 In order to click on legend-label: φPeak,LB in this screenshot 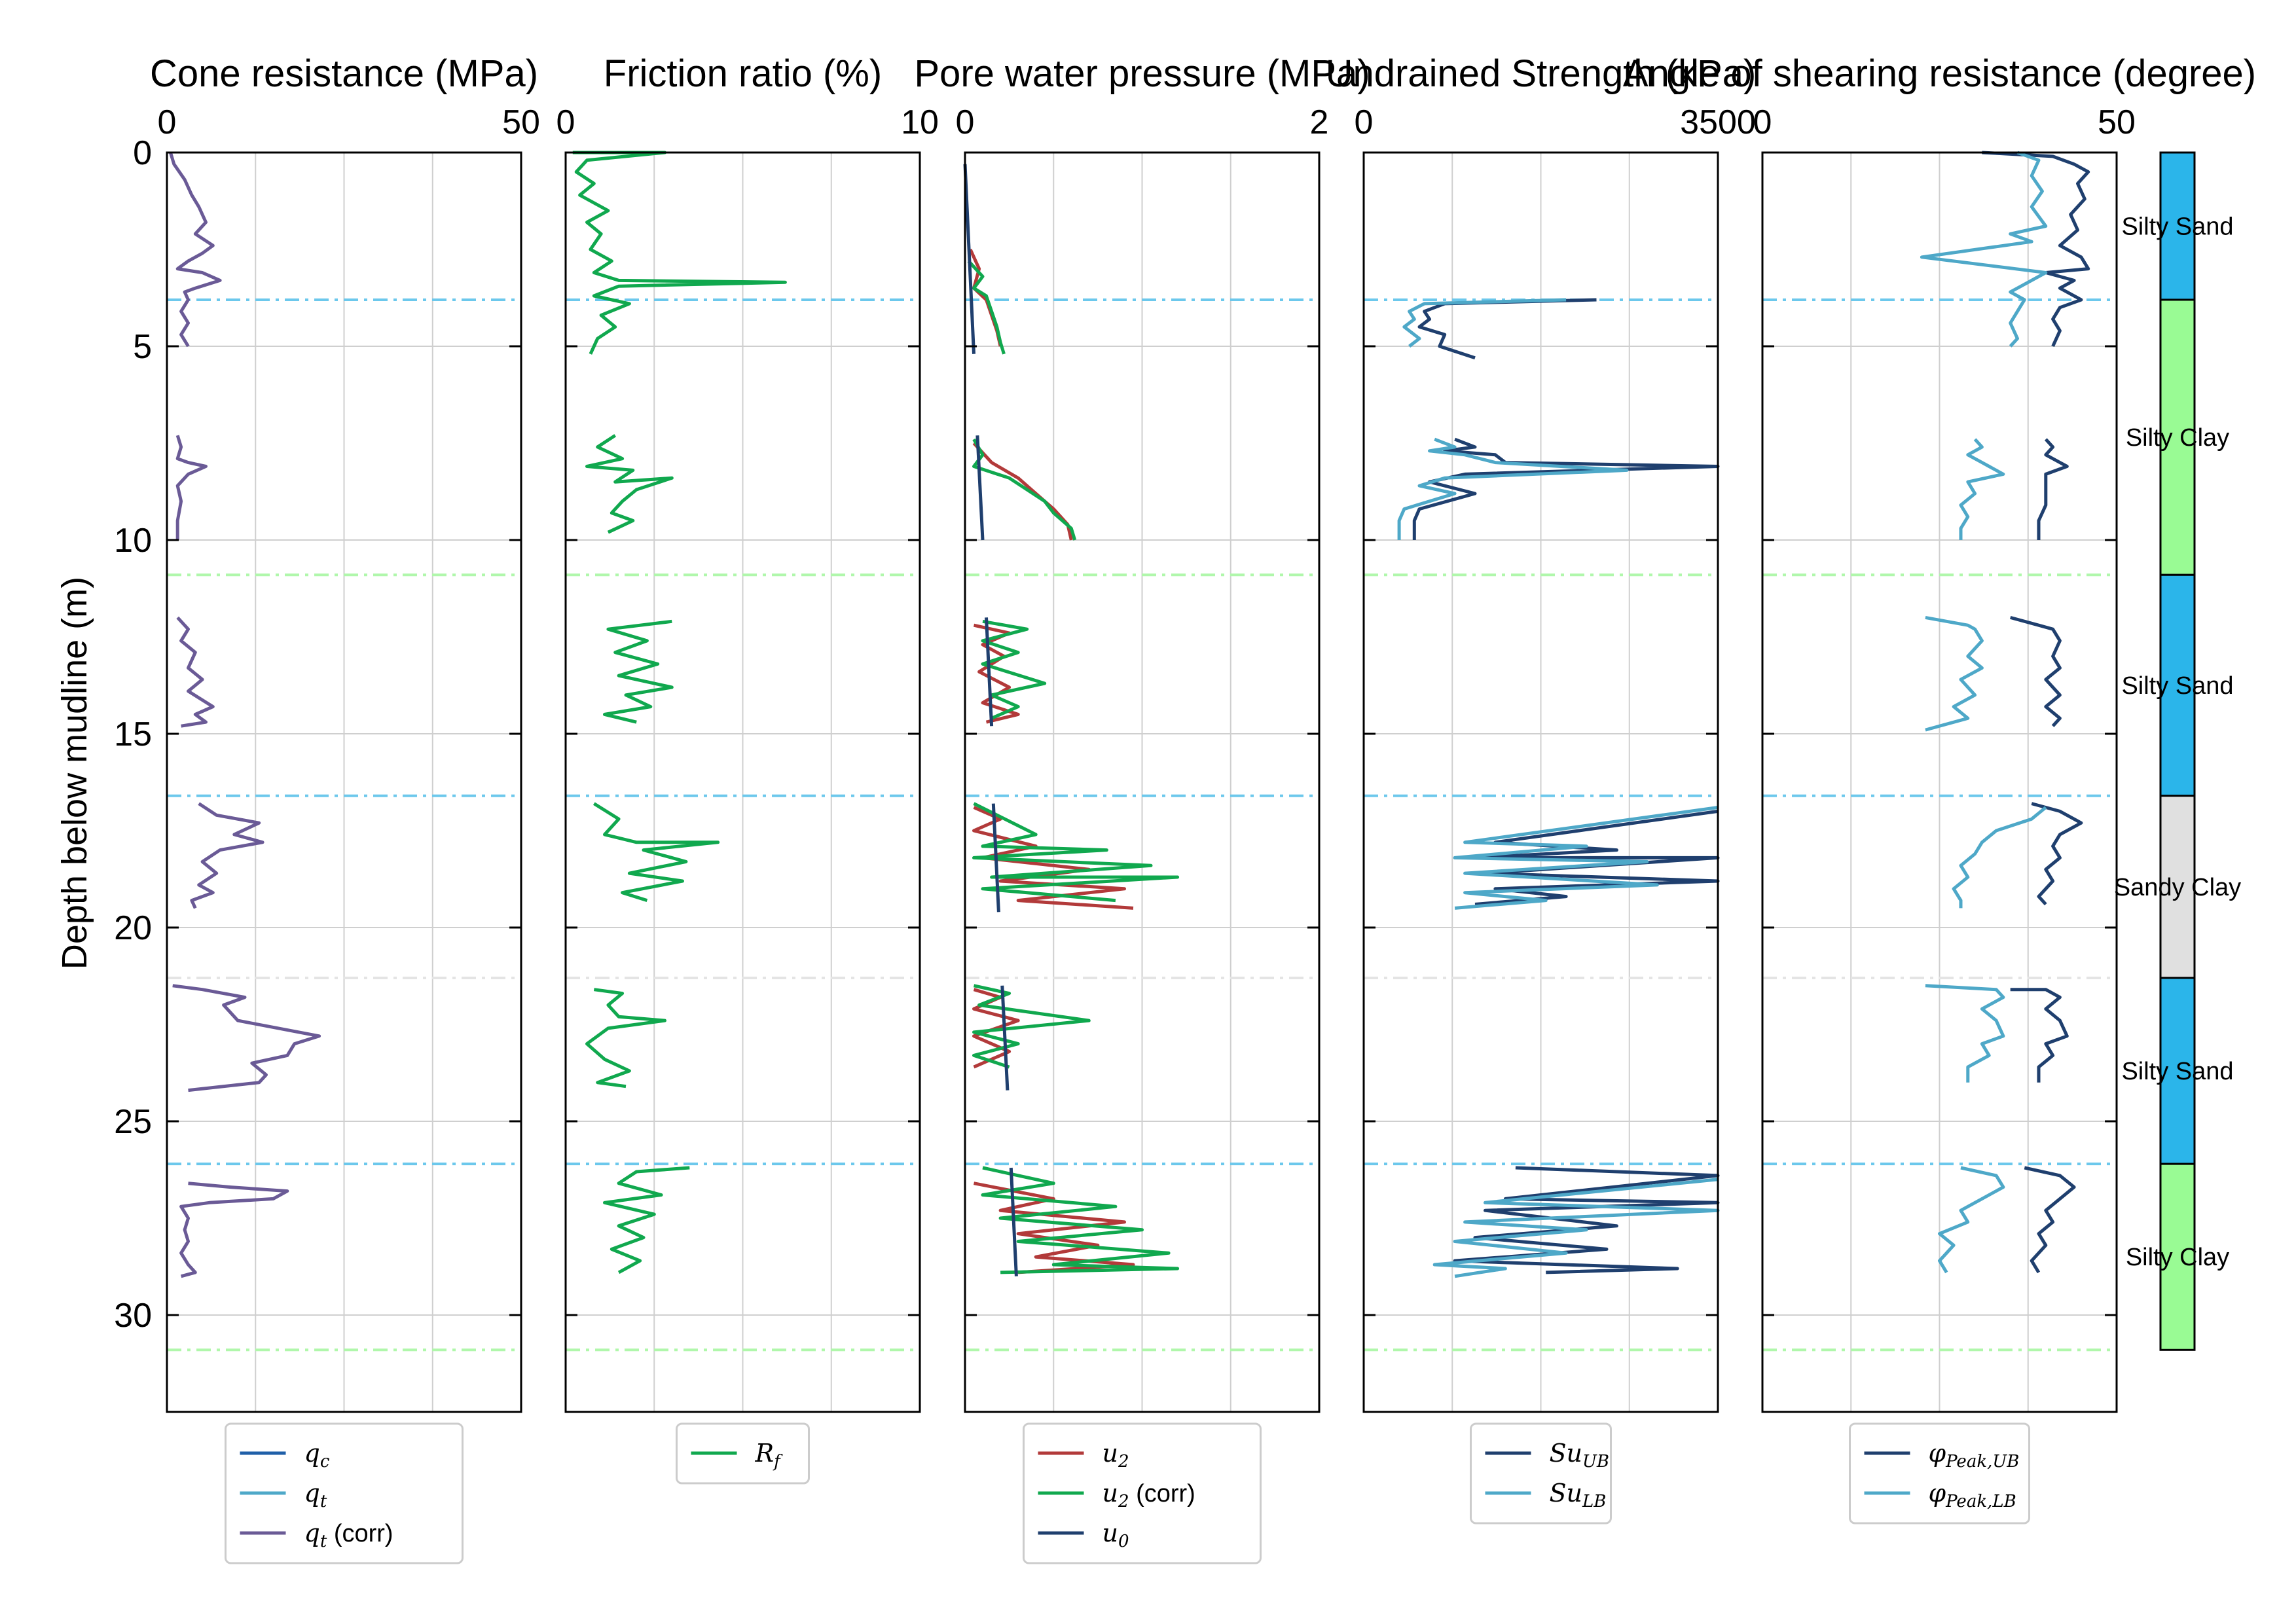, I will do `click(1972, 1495)`.